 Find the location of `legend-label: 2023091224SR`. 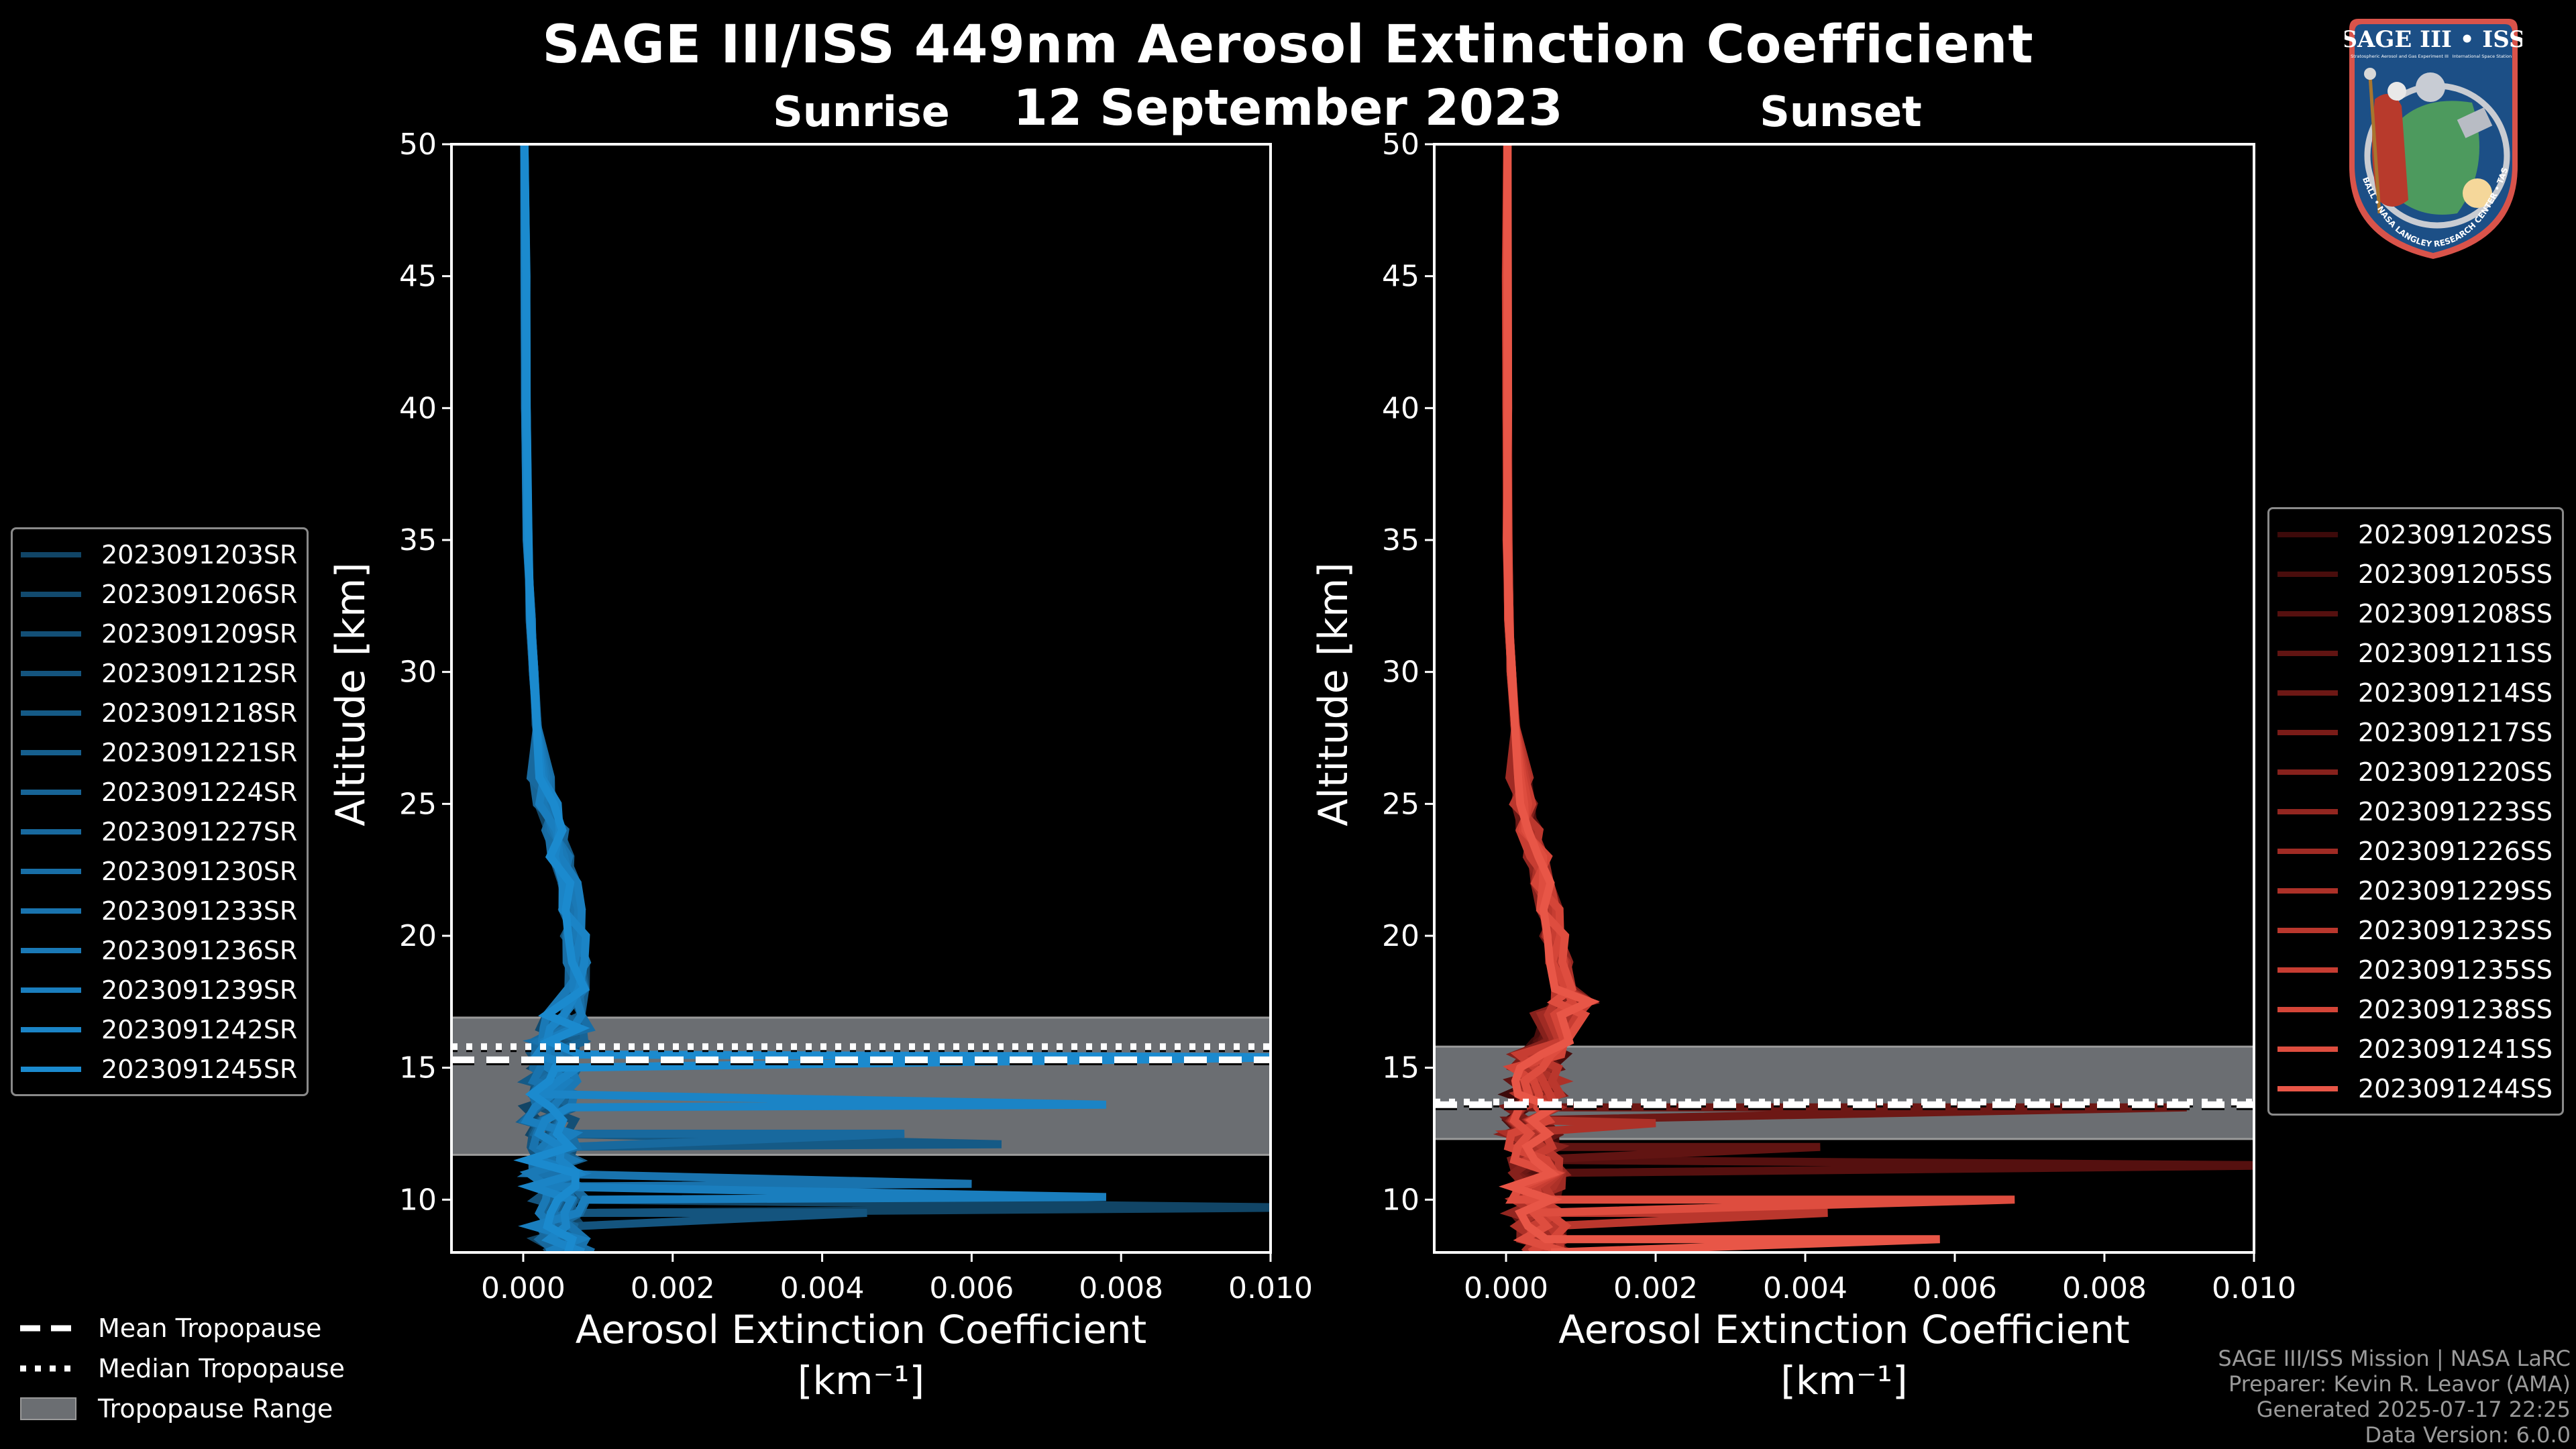

legend-label: 2023091224SR is located at coordinates (199, 792).